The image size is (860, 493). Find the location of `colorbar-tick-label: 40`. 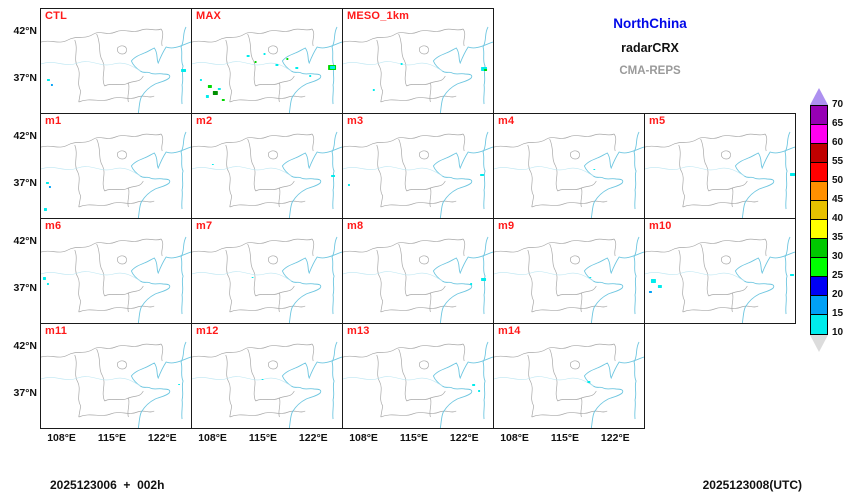

colorbar-tick-label: 40 is located at coordinates (838, 218).